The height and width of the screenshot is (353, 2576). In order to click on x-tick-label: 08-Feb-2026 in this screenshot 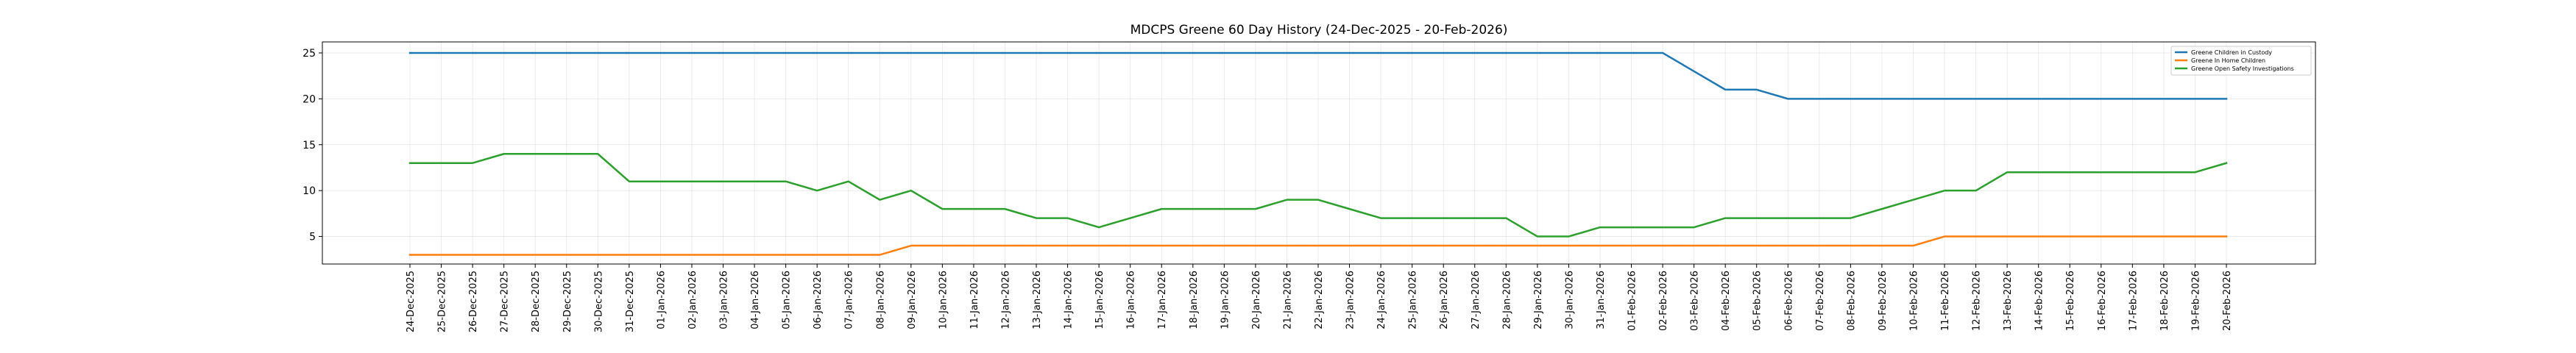, I will do `click(1851, 301)`.